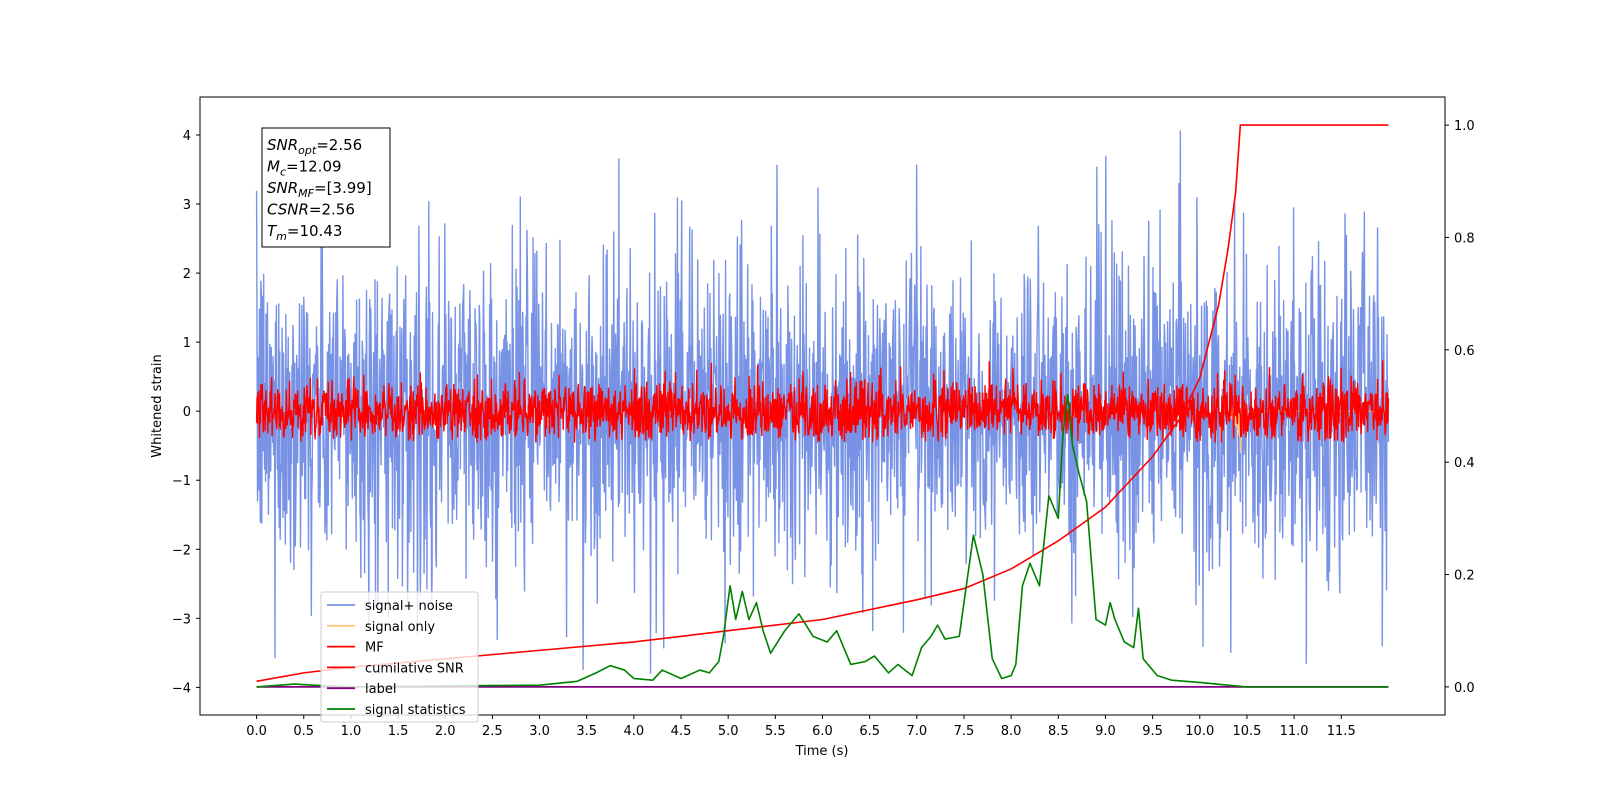 The image size is (1600, 800). I want to click on y-tick-label: 3, so click(187, 205).